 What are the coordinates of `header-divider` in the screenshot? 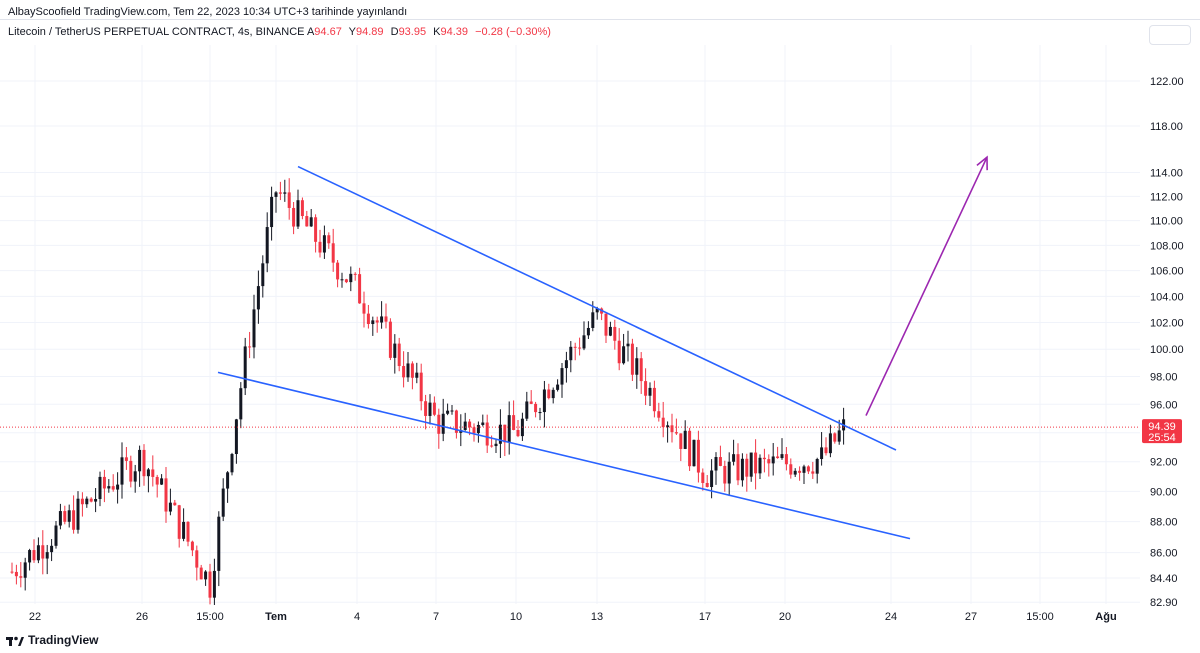 It's located at (600, 19).